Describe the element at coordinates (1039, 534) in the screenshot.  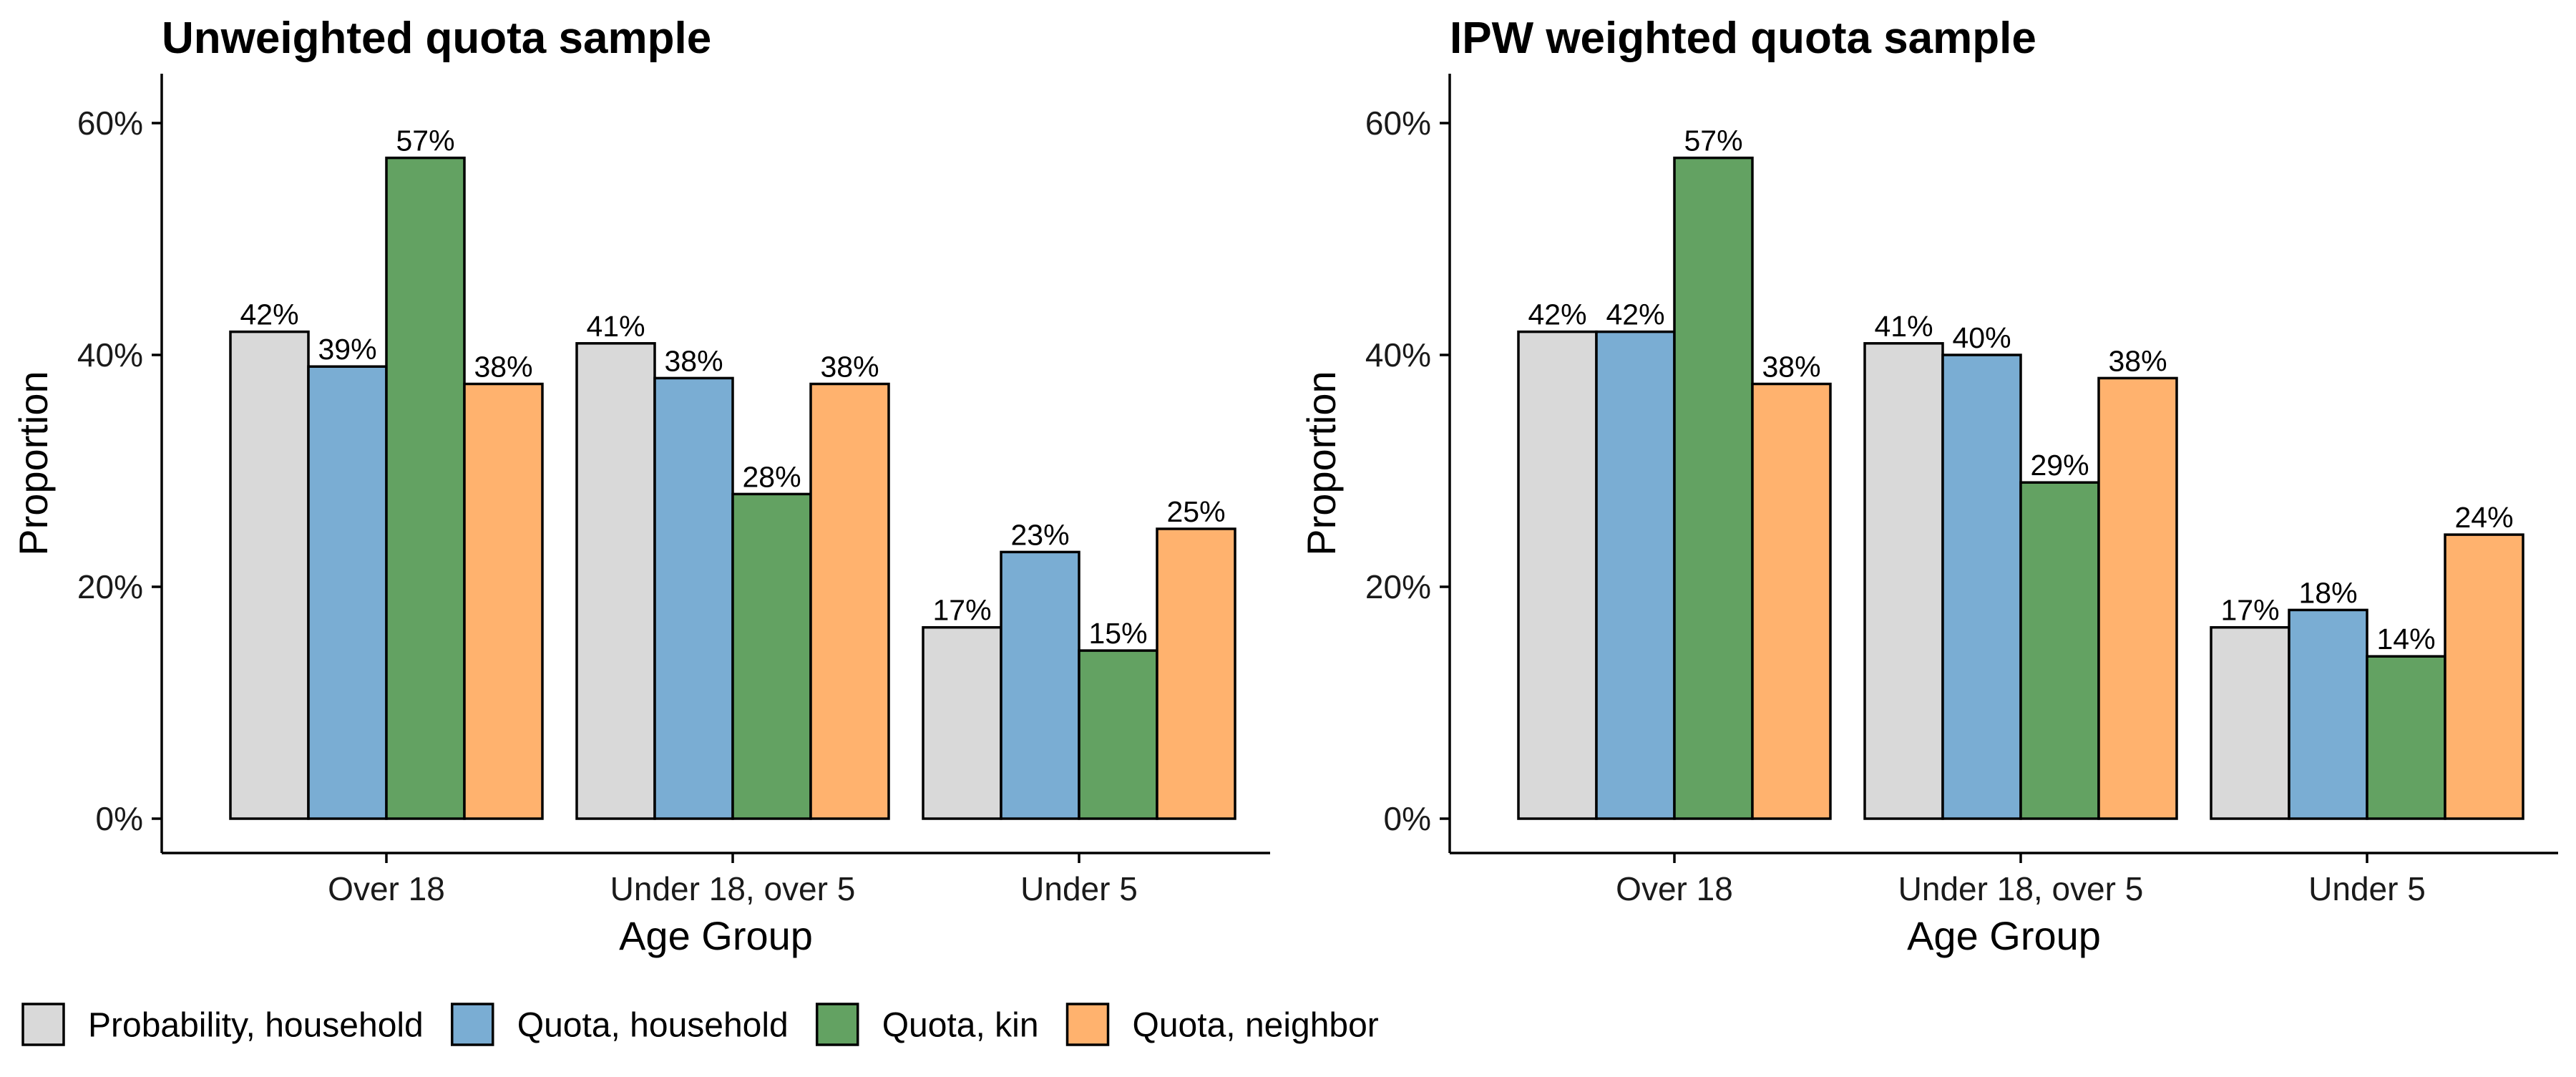
I see `bar-data-label: 23%` at that location.